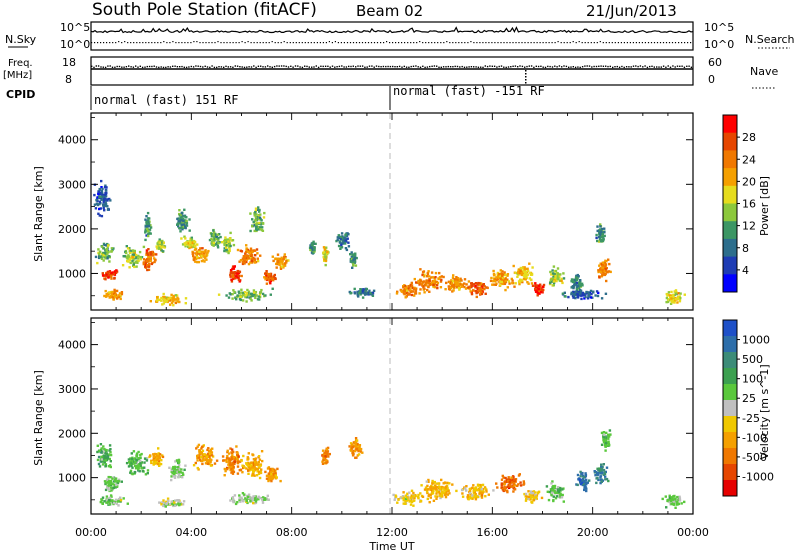  I want to click on velocity-colorbar-frame, so click(730, 408).